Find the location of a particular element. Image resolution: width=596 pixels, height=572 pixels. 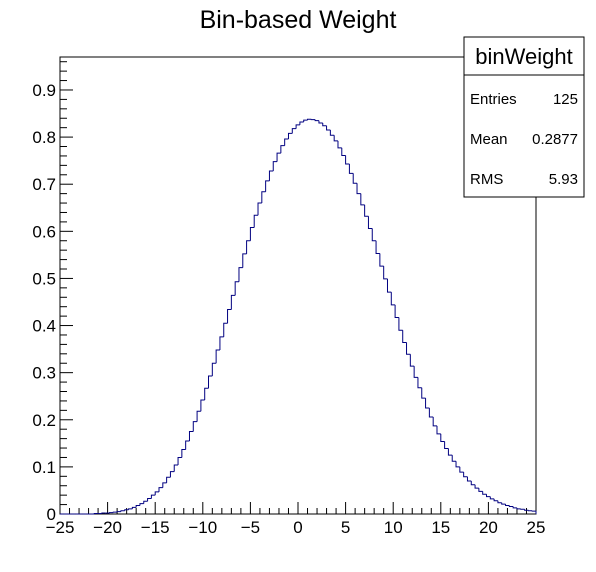

chart-title: Bin-based Weight is located at coordinates (298, 20).